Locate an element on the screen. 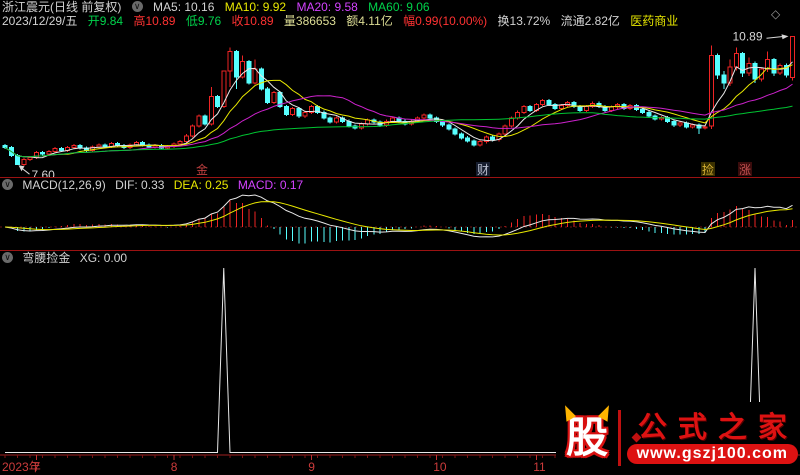 The image size is (800, 475). quote-close: 收10.89 is located at coordinates (252, 21).